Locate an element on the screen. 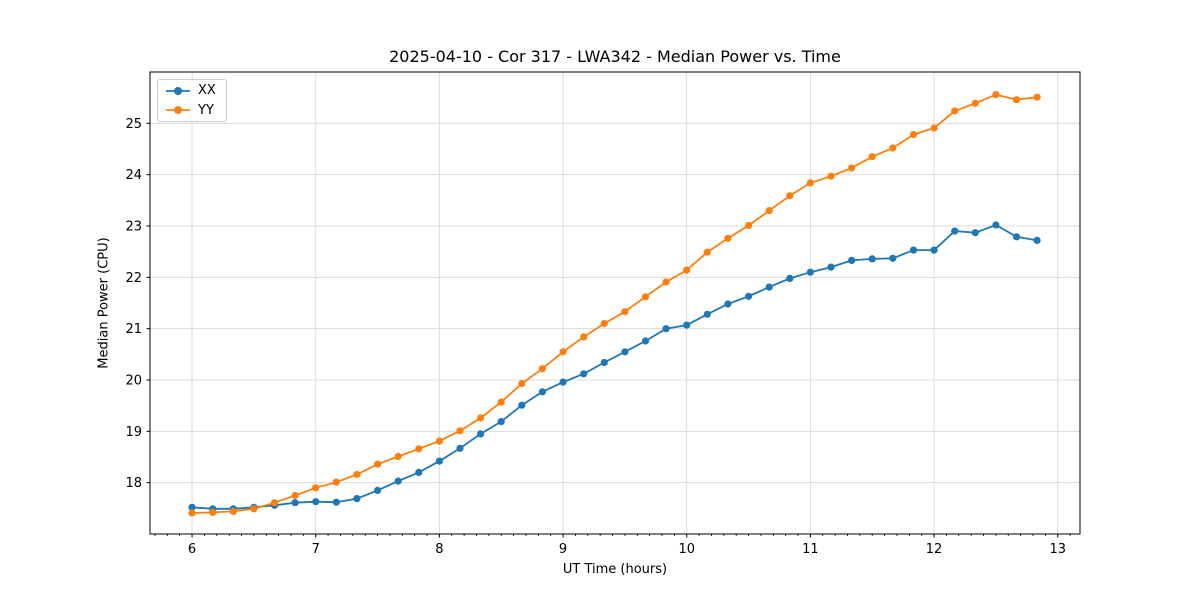  y-tick-label: 20 is located at coordinates (133, 381).